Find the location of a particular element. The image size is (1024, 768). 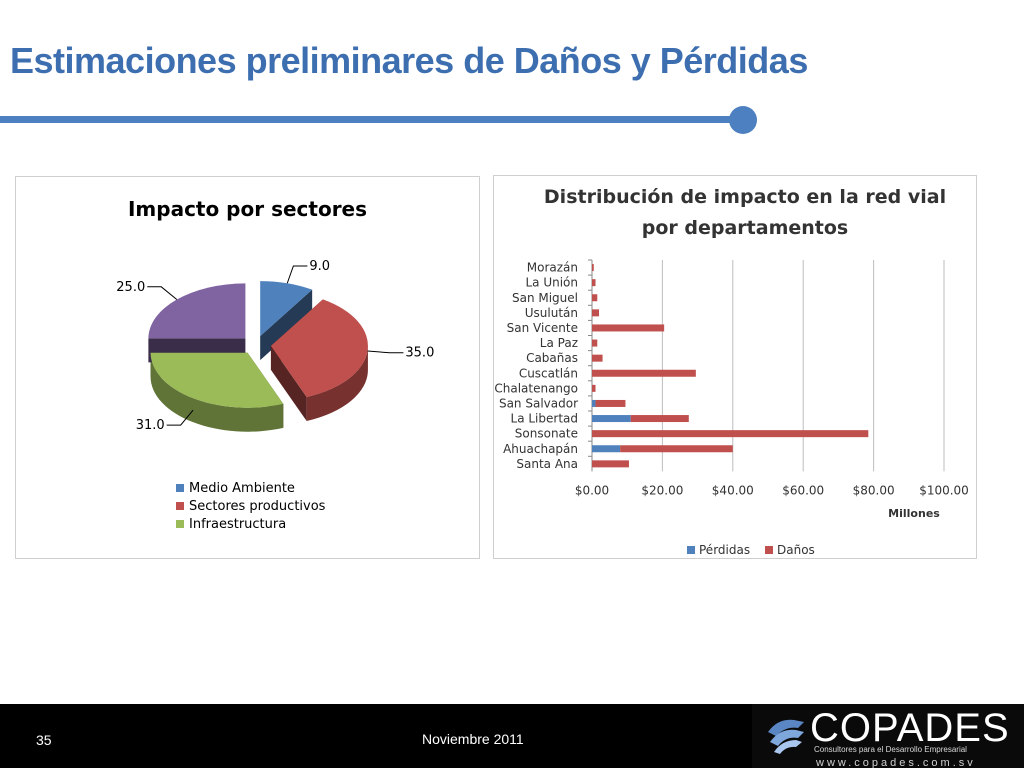

pie-slice-tops is located at coordinates (258, 344).